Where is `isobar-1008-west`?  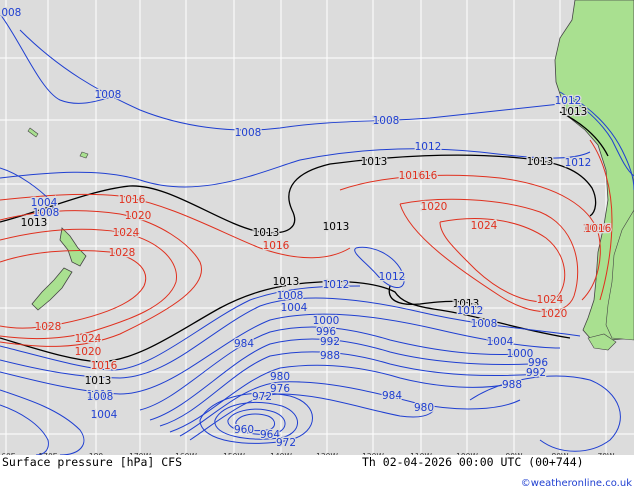 isobar-1008-west is located at coordinates (58, 58).